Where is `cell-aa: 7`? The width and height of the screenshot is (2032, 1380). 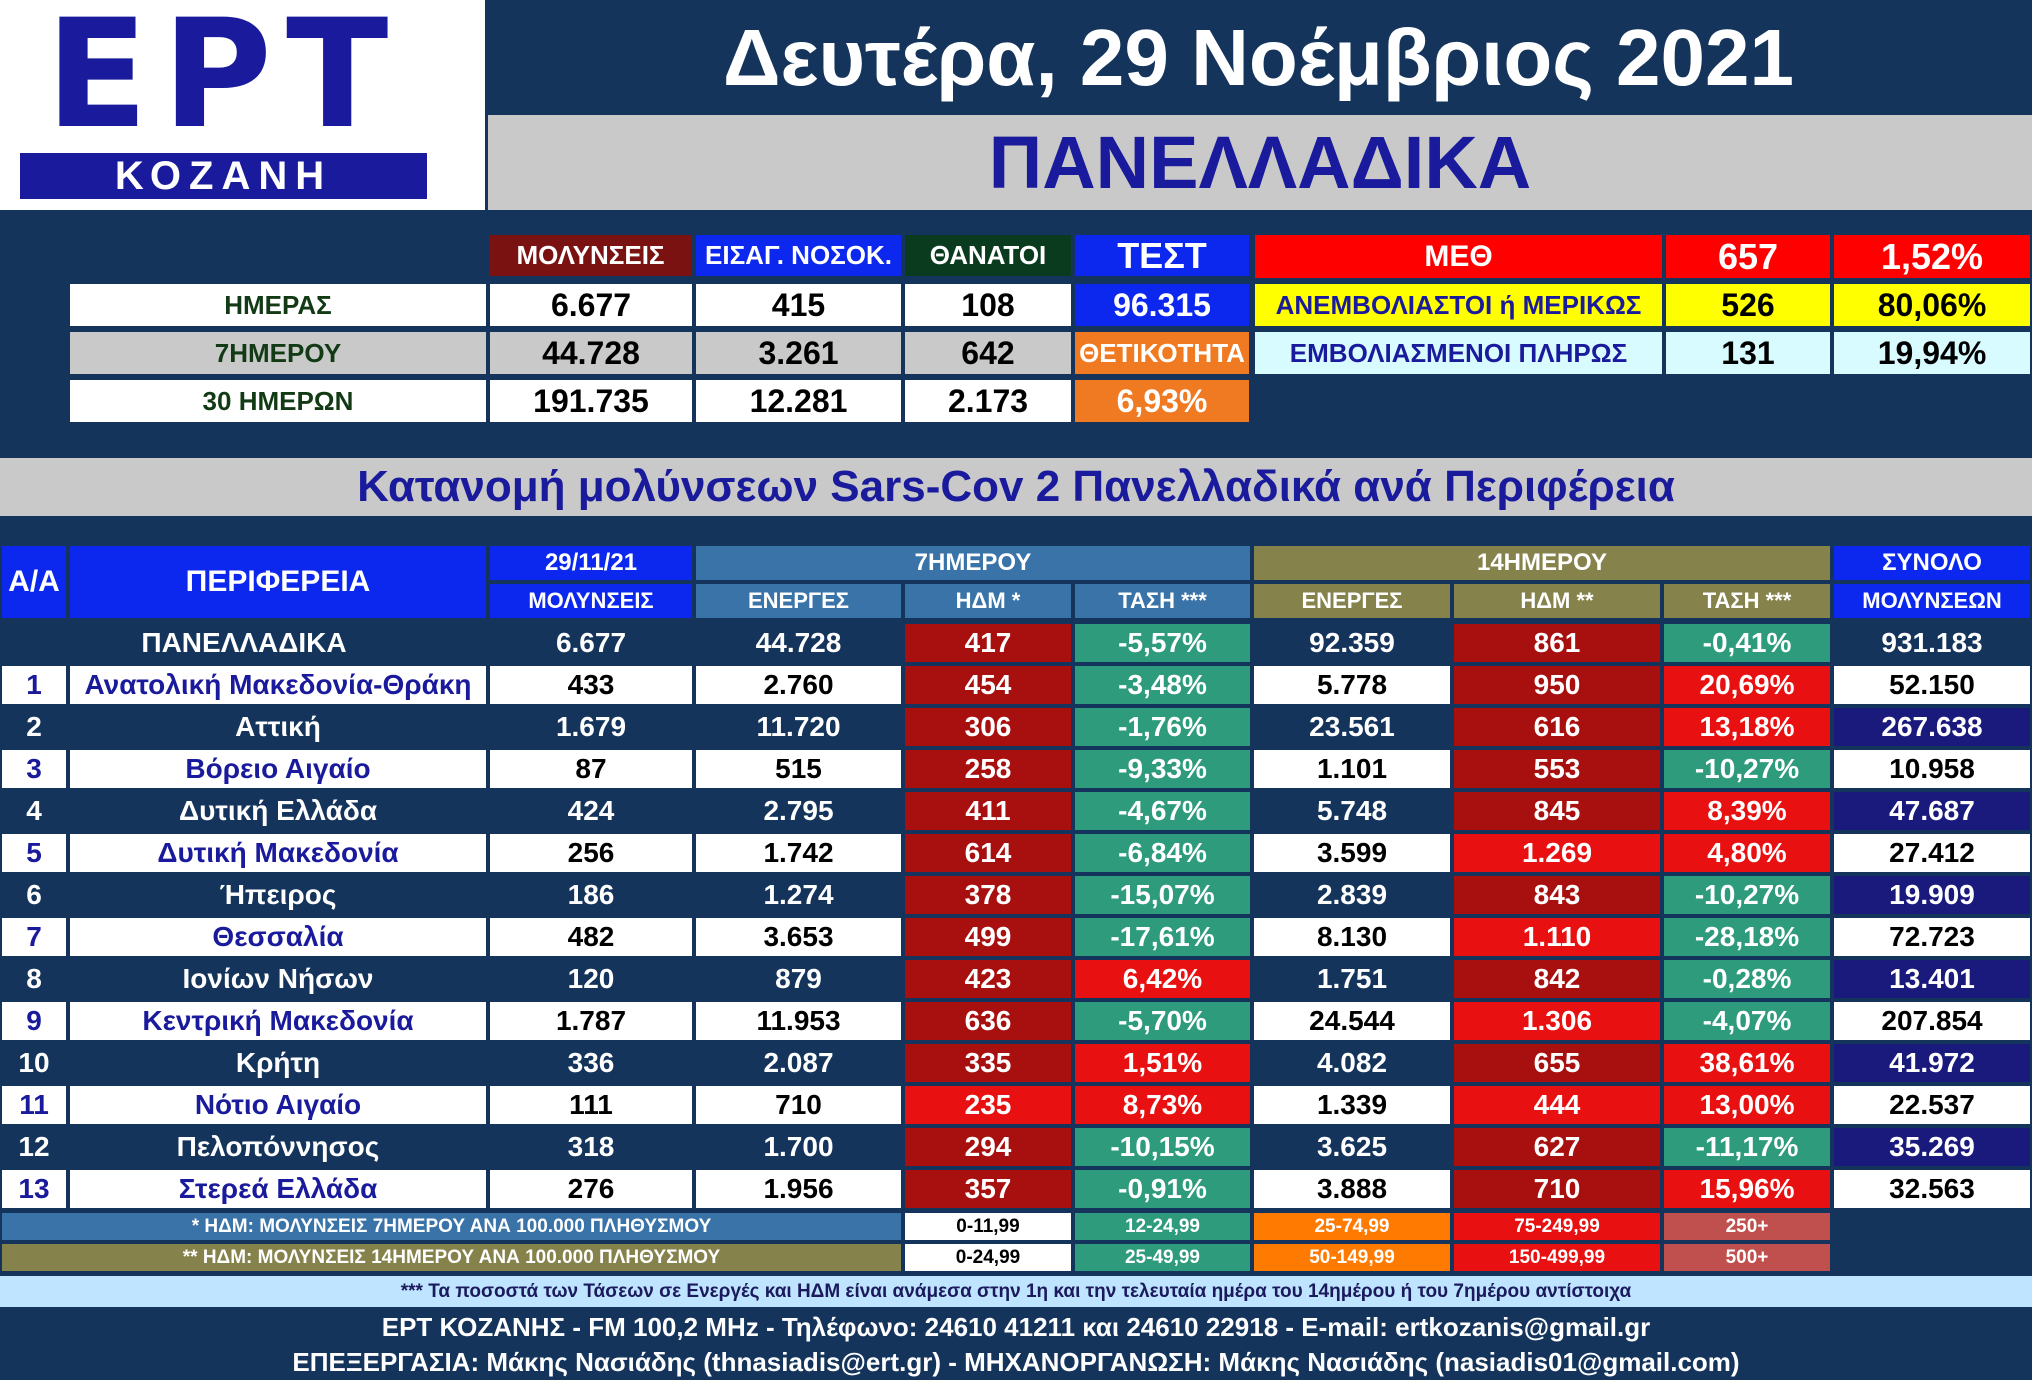
cell-aa: 7 is located at coordinates (34, 937).